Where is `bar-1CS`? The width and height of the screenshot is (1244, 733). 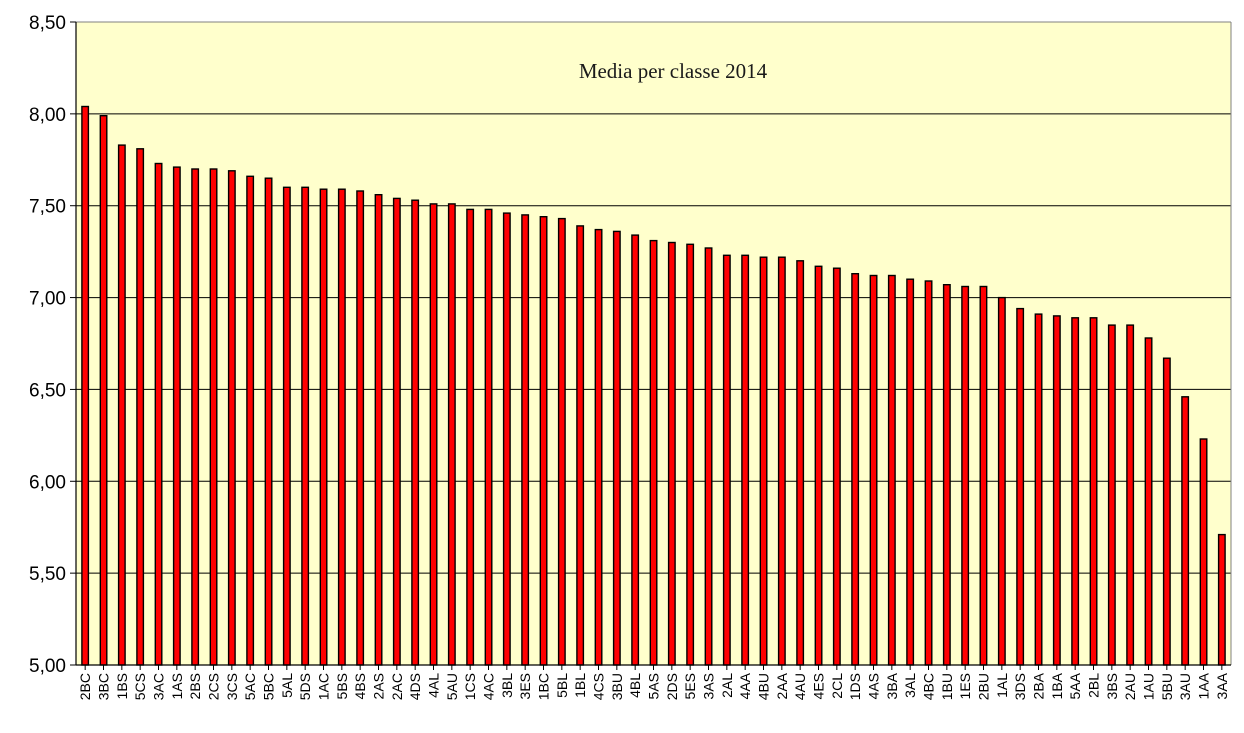 bar-1CS is located at coordinates (470, 437).